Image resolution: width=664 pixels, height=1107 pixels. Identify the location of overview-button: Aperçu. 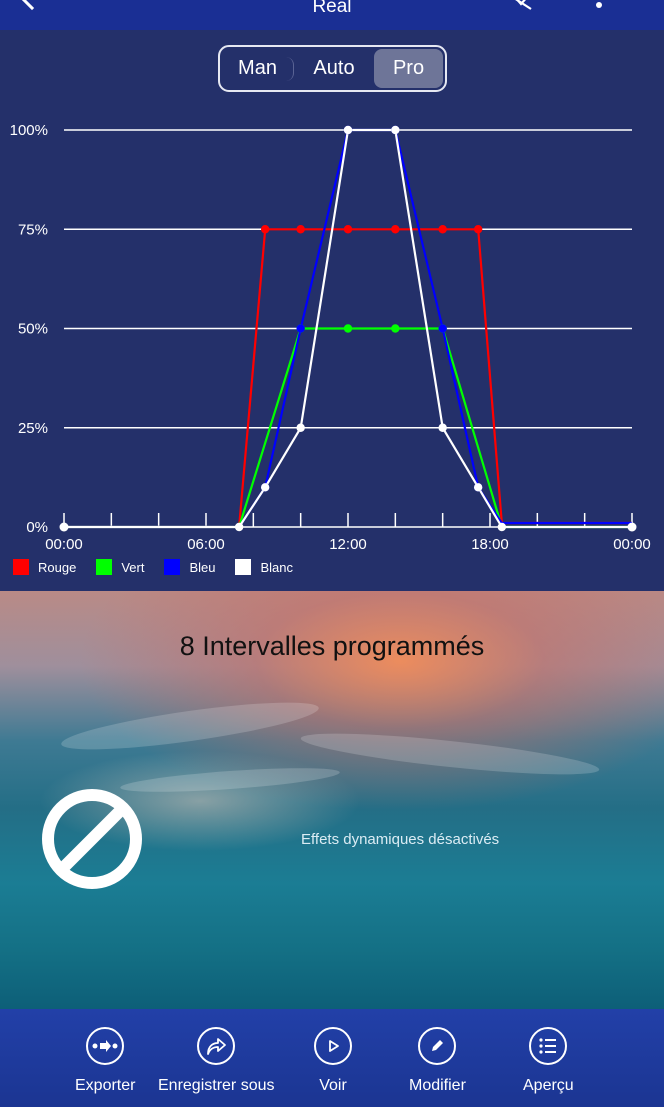
(548, 1061).